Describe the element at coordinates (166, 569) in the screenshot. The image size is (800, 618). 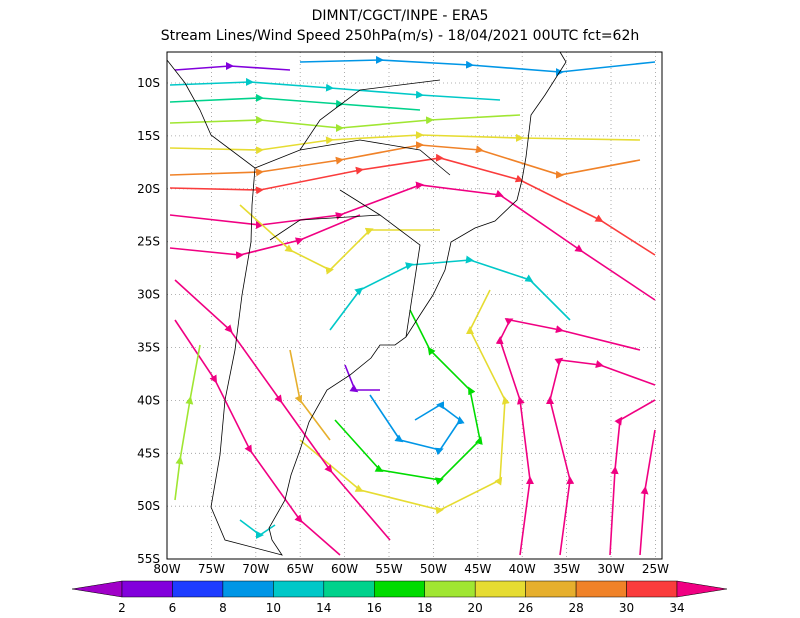
I see `lon-label: 80W` at that location.